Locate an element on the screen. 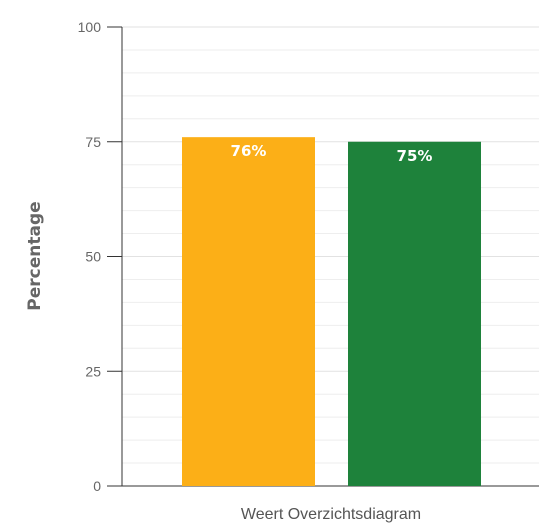  y-axis-ticks: 0 25 50 75 100 is located at coordinates (100, 256).